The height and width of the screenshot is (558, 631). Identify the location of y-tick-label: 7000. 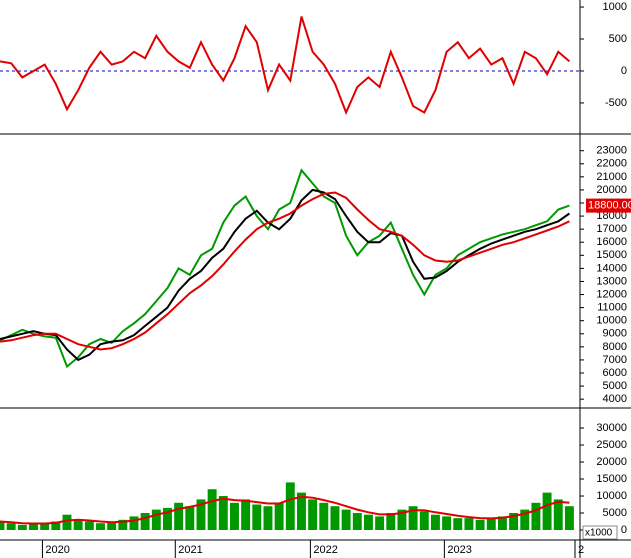
(615, 360).